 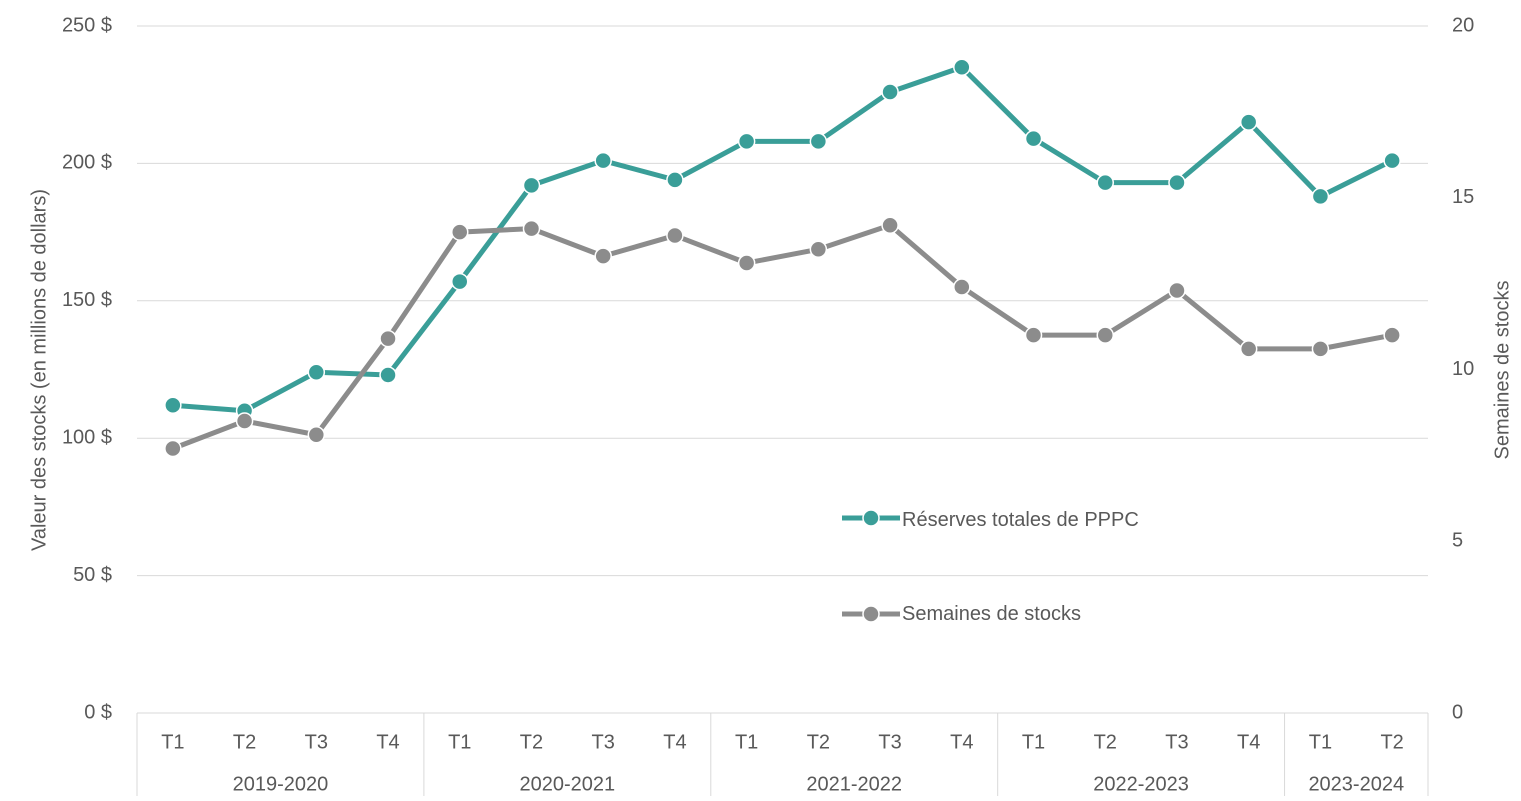 I want to click on y-tick-label: 200 $, so click(x=87, y=163).